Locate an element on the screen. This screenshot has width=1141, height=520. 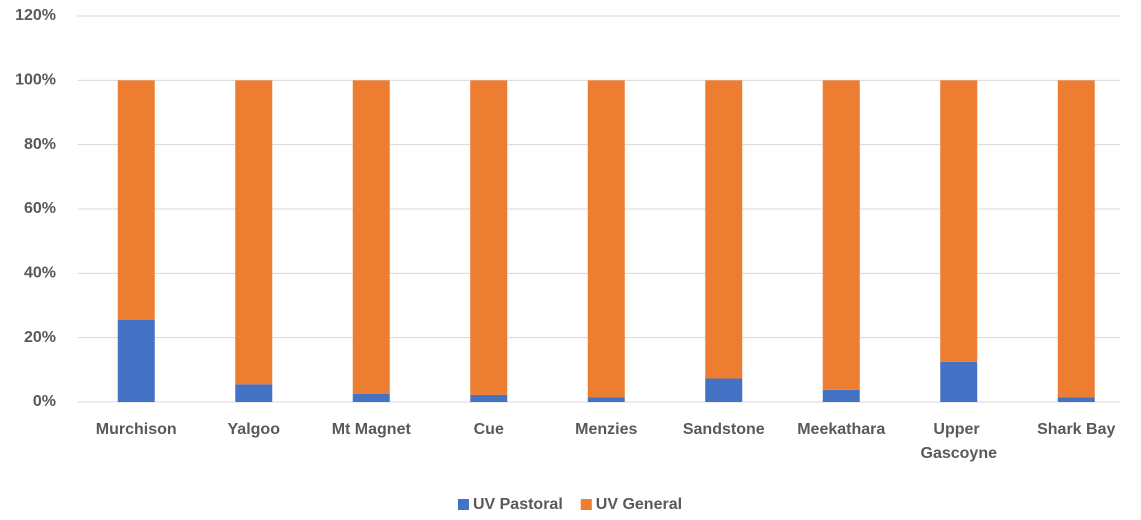
x-tick-label: Menzies is located at coordinates (606, 429).